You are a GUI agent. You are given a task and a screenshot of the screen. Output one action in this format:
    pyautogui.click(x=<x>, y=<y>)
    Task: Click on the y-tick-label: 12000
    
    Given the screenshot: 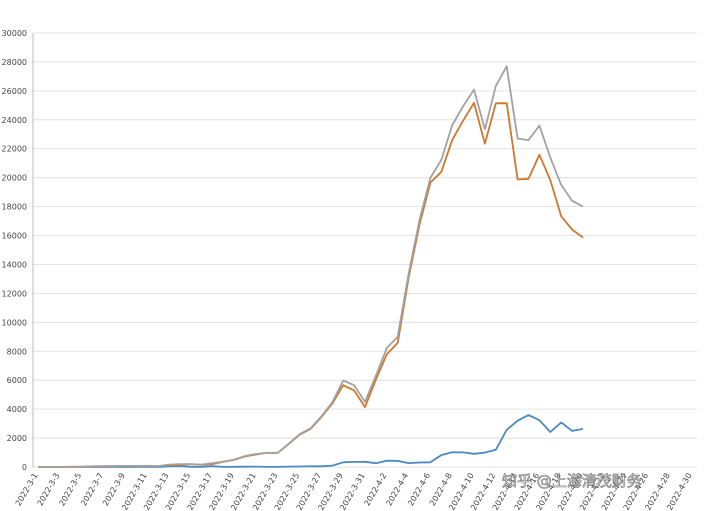 What is the action you would take?
    pyautogui.click(x=14, y=293)
    